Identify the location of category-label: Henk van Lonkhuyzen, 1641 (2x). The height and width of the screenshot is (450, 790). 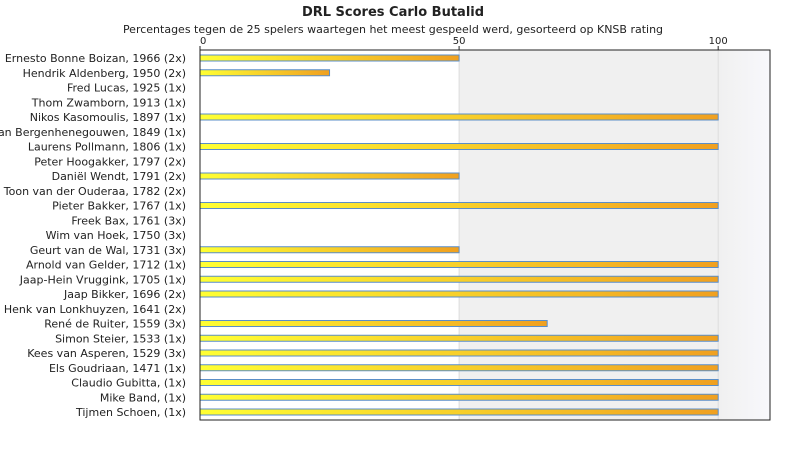
(95, 309).